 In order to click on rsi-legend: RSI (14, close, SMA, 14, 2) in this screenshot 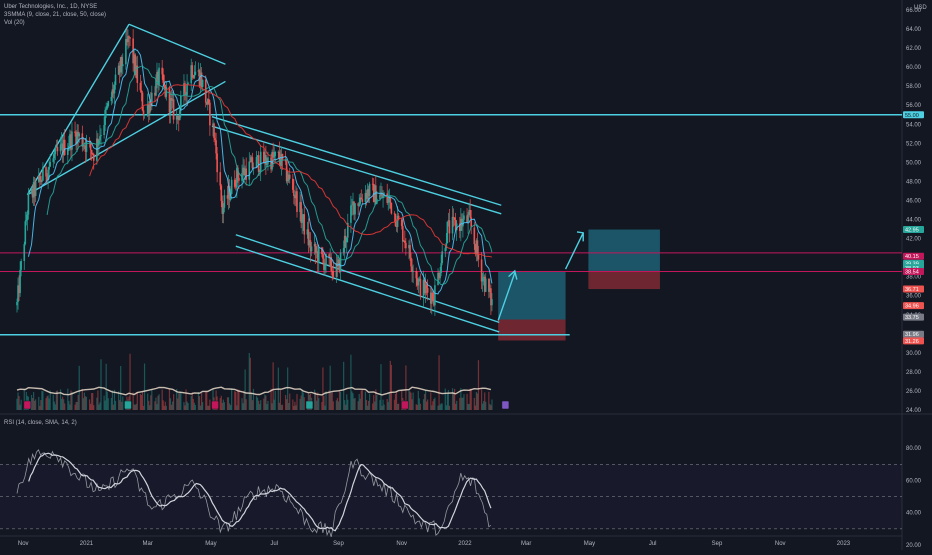, I will do `click(40, 423)`.